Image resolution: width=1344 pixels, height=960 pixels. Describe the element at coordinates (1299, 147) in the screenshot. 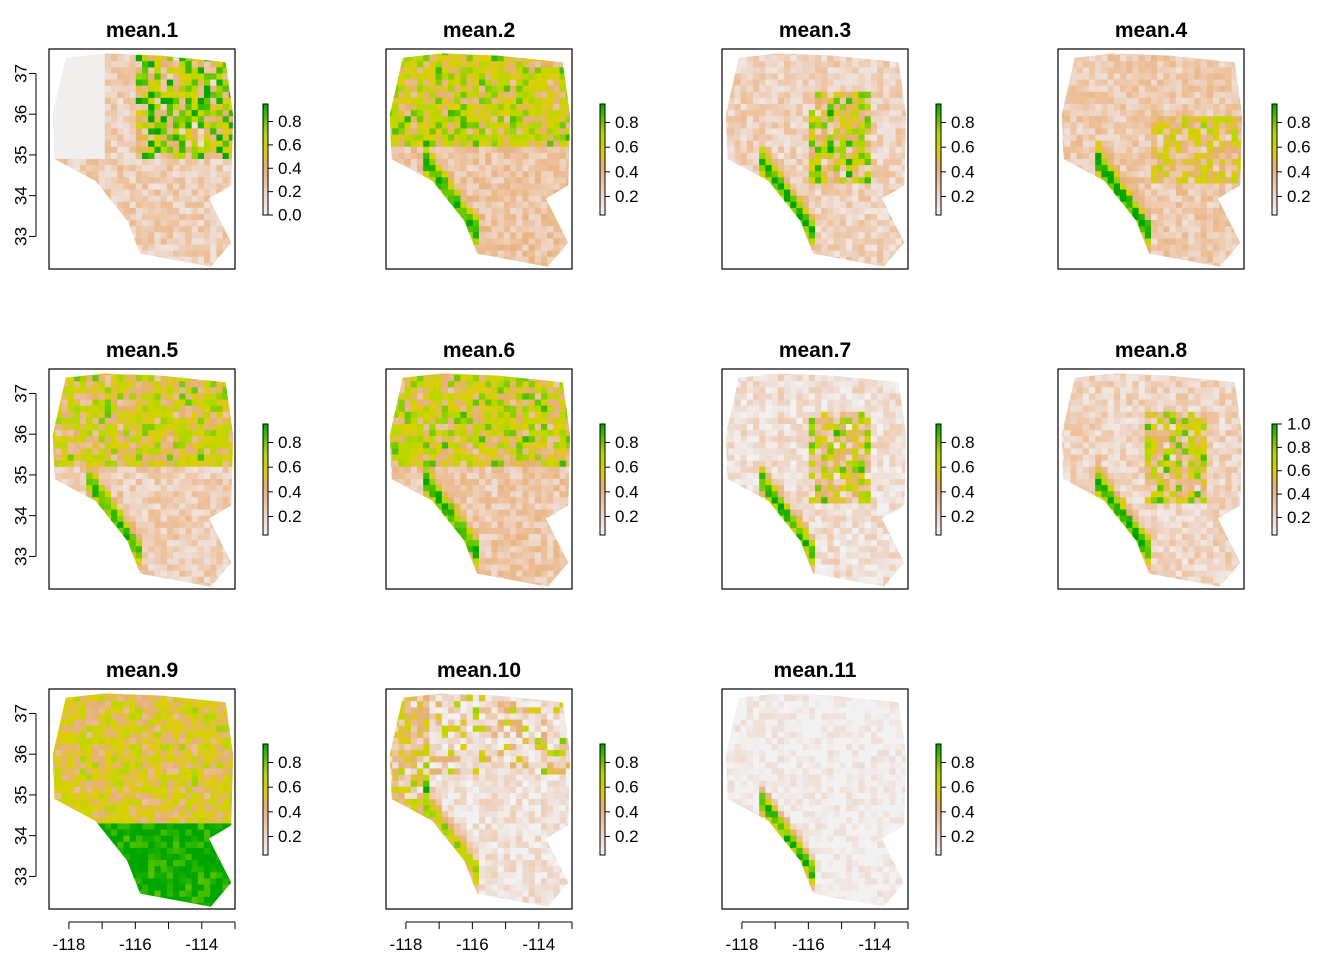

I see `legend-label: 0.6` at that location.